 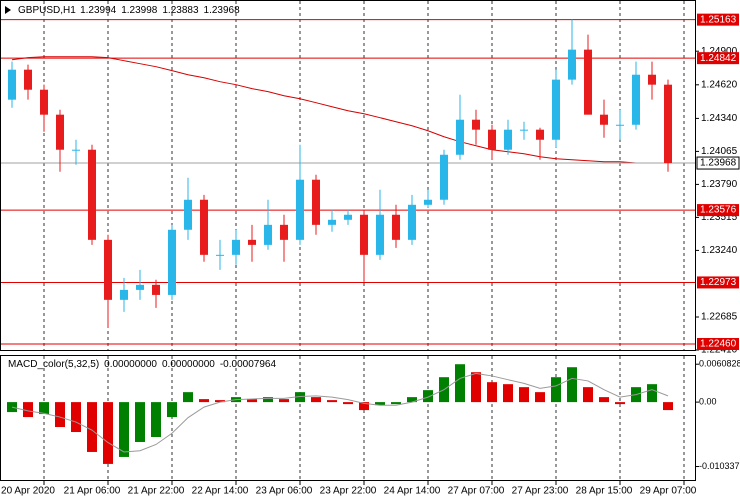 I want to click on symbol-header: GBPUSD,H1 1.23994 1.23998 1.23883 1.23968, so click(x=129, y=10).